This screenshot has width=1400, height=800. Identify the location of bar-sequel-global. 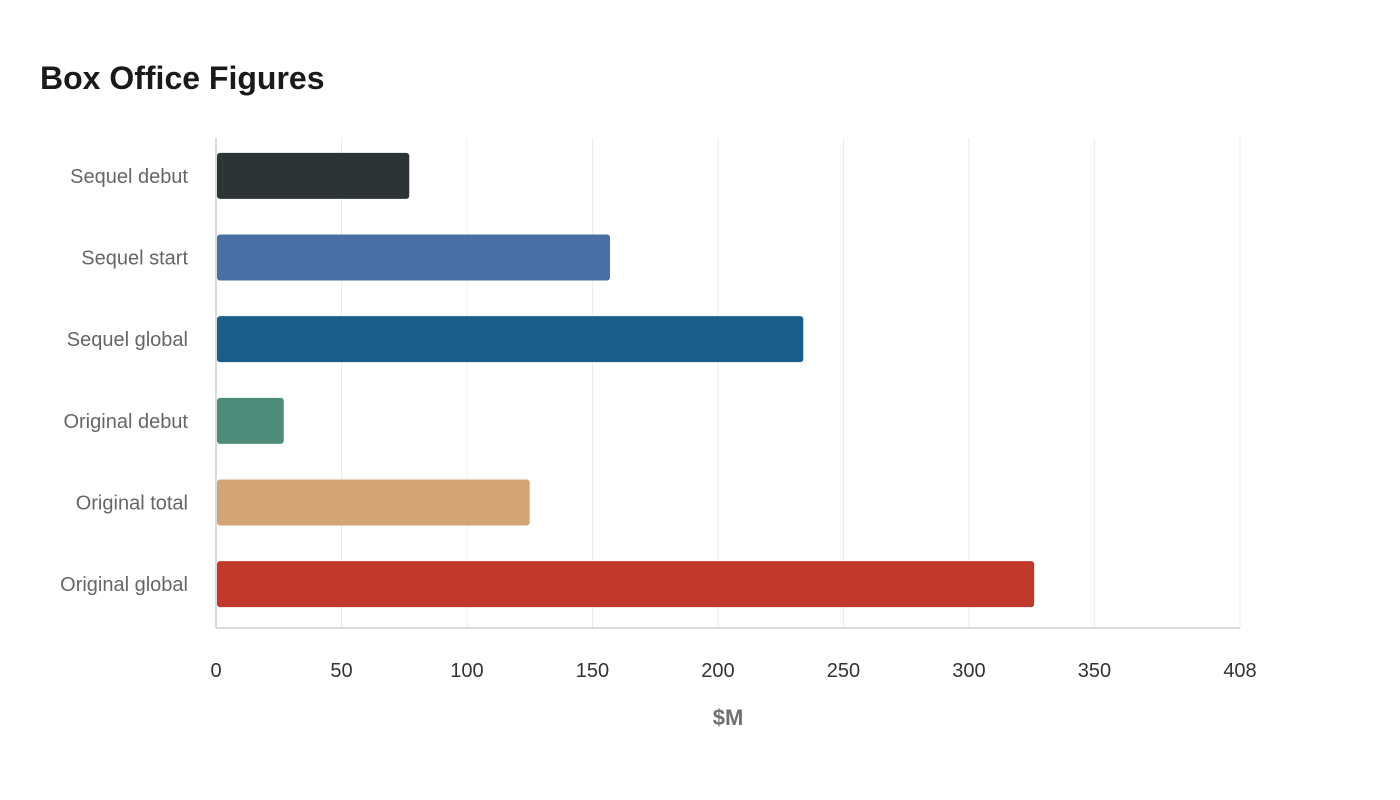
(510, 339).